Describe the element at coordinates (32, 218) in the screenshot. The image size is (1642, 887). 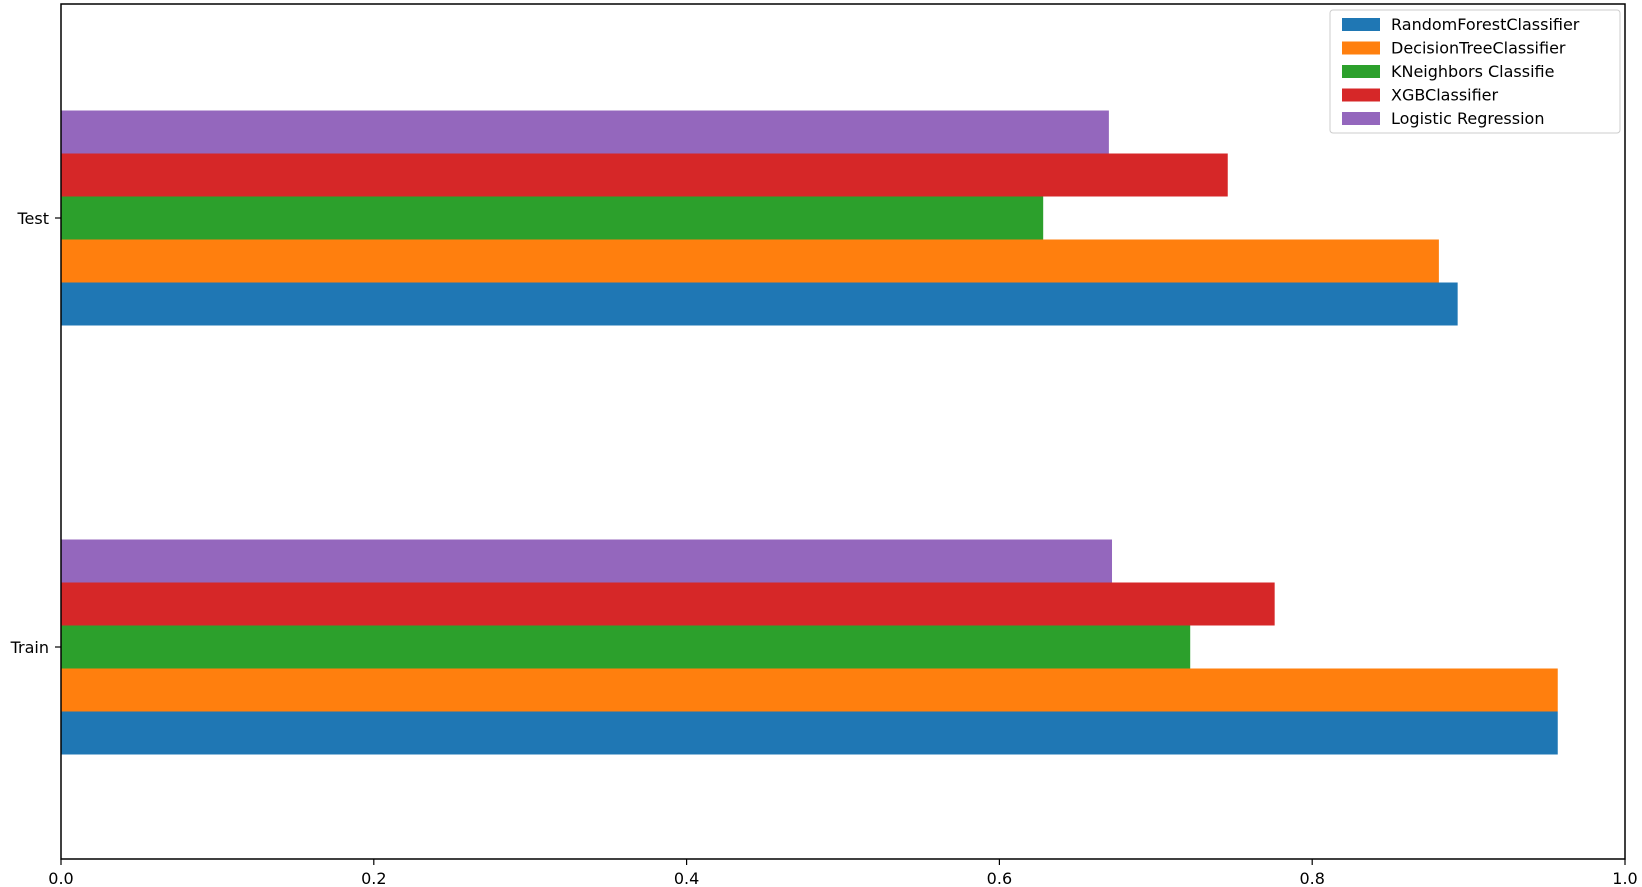
I see `y-tick-label: Test` at that location.